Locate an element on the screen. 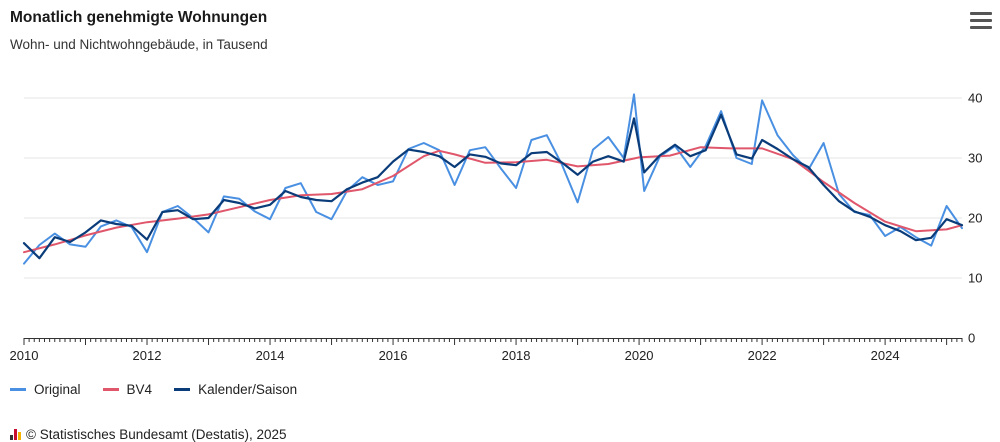 The width and height of the screenshot is (1000, 442). x-tick-label-2018: 2018 is located at coordinates (516, 355).